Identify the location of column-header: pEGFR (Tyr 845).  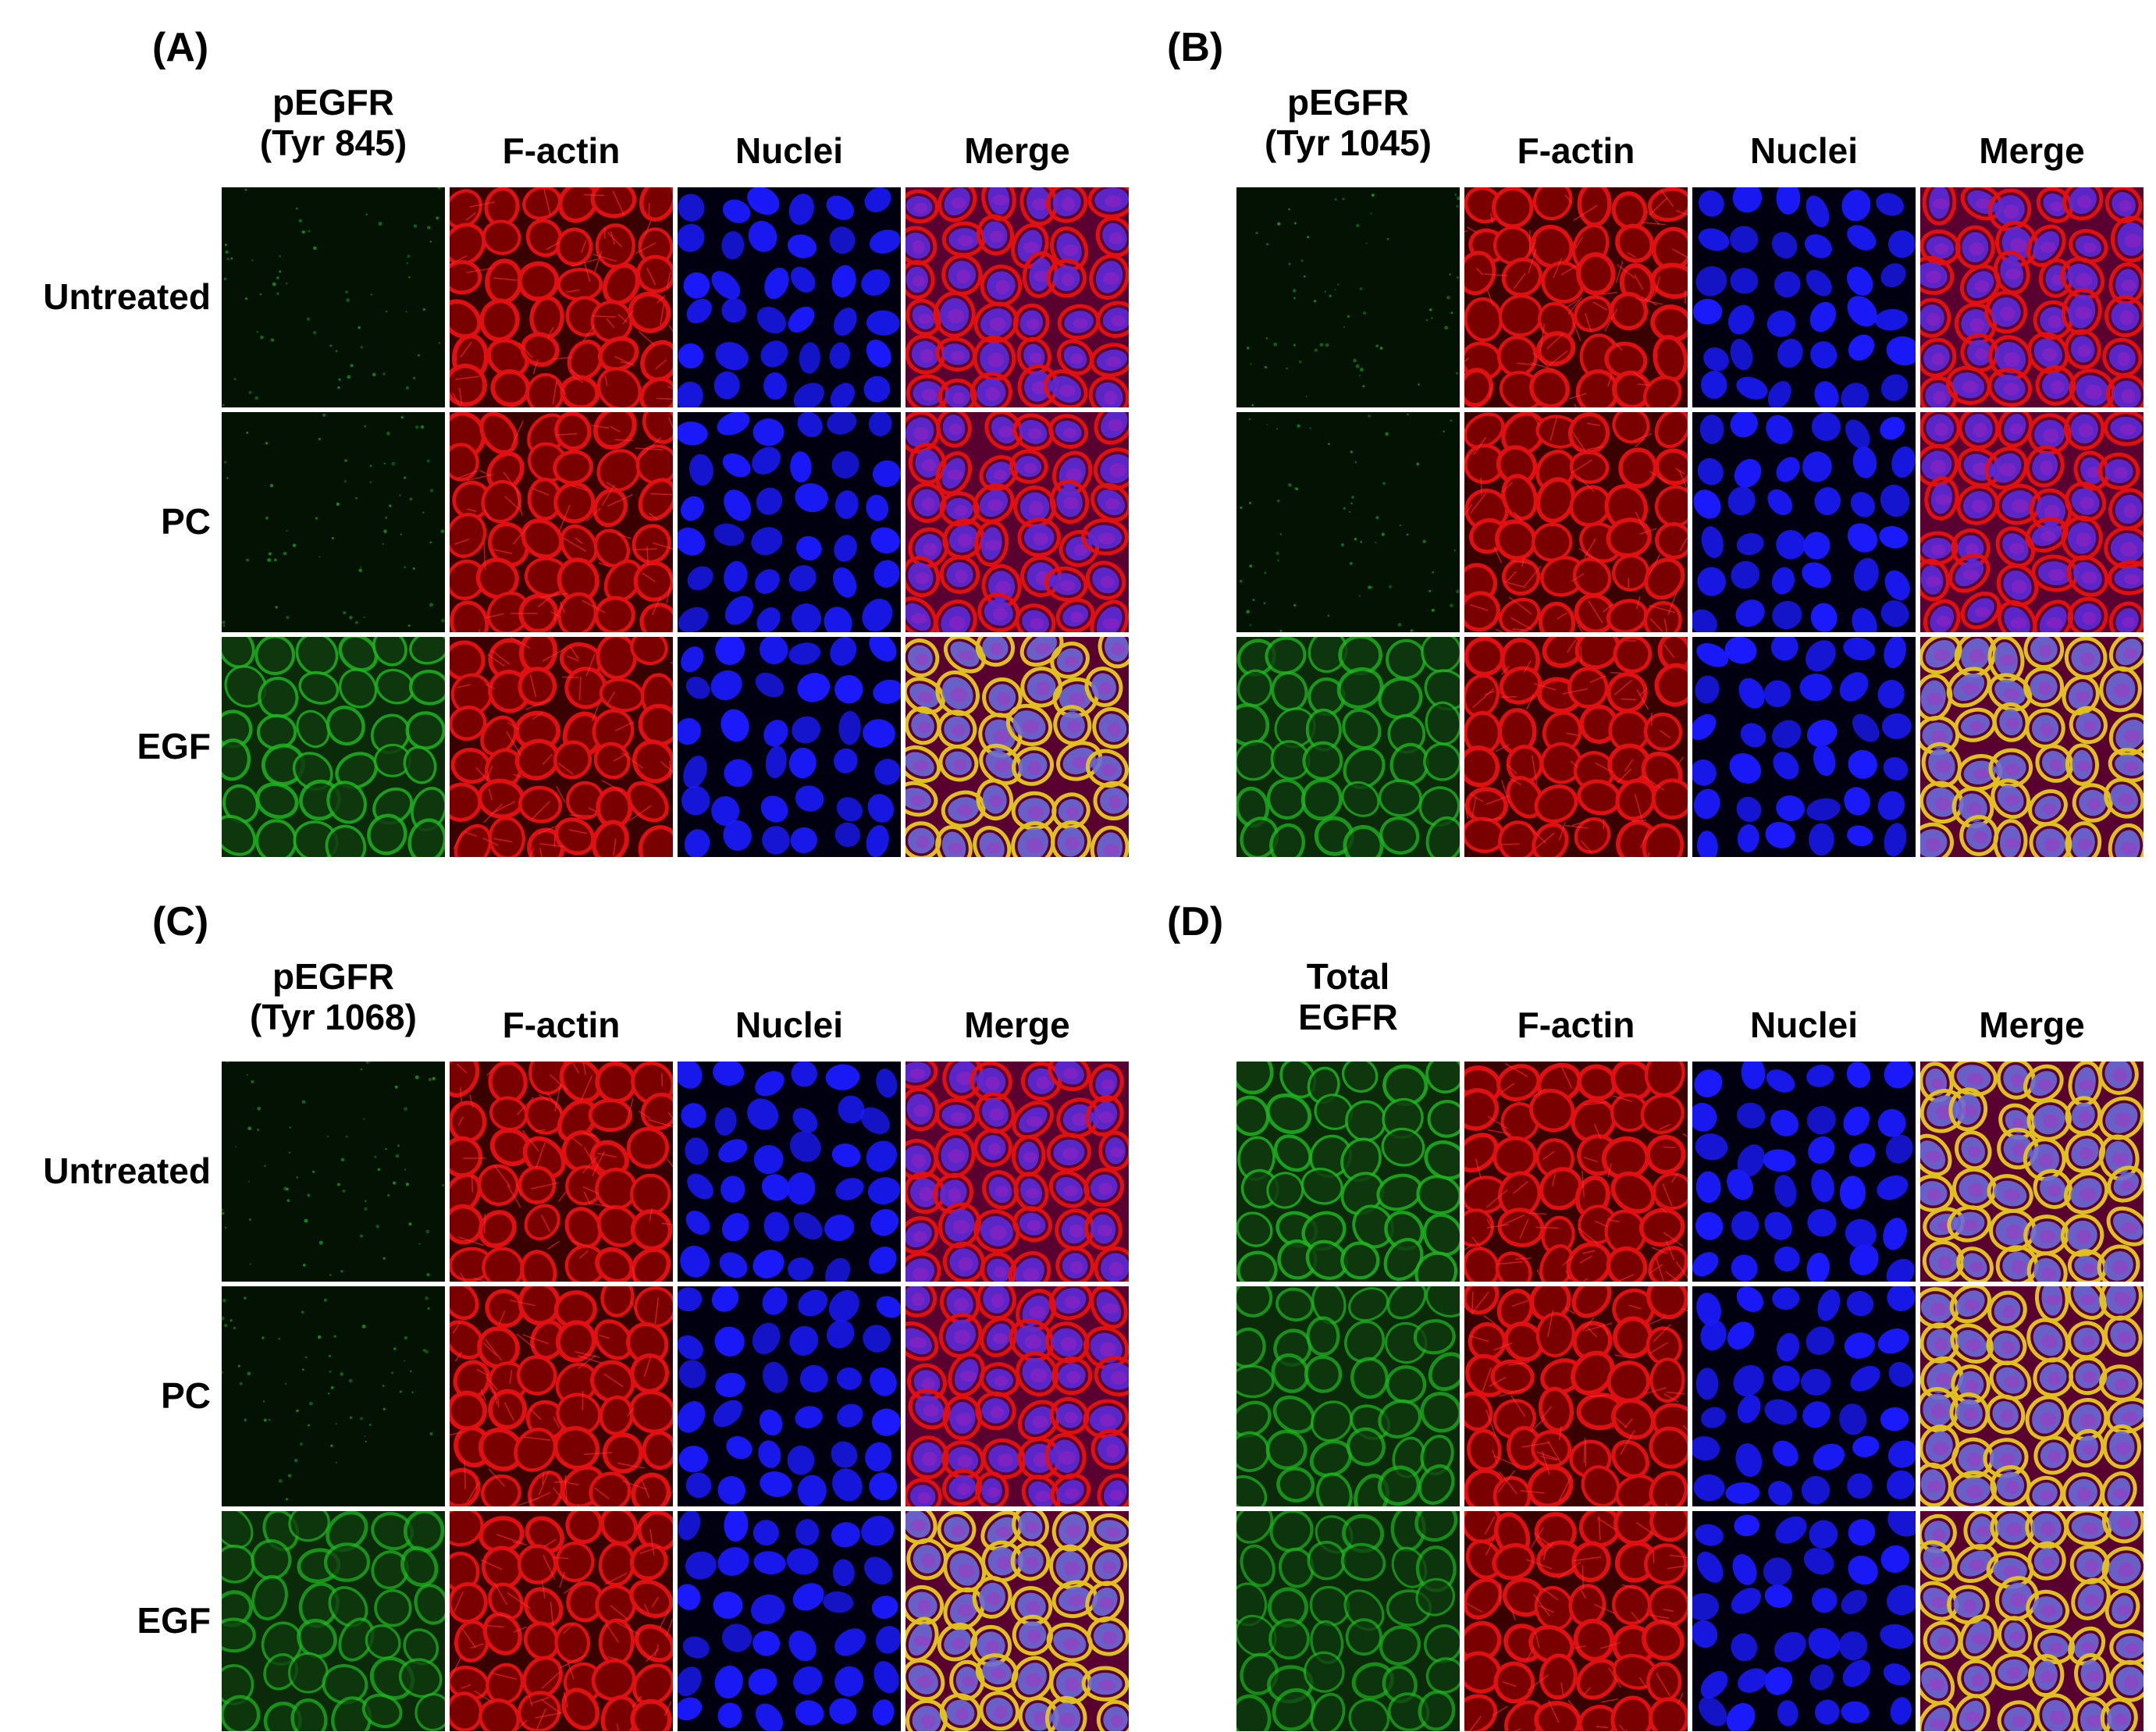
(333, 123).